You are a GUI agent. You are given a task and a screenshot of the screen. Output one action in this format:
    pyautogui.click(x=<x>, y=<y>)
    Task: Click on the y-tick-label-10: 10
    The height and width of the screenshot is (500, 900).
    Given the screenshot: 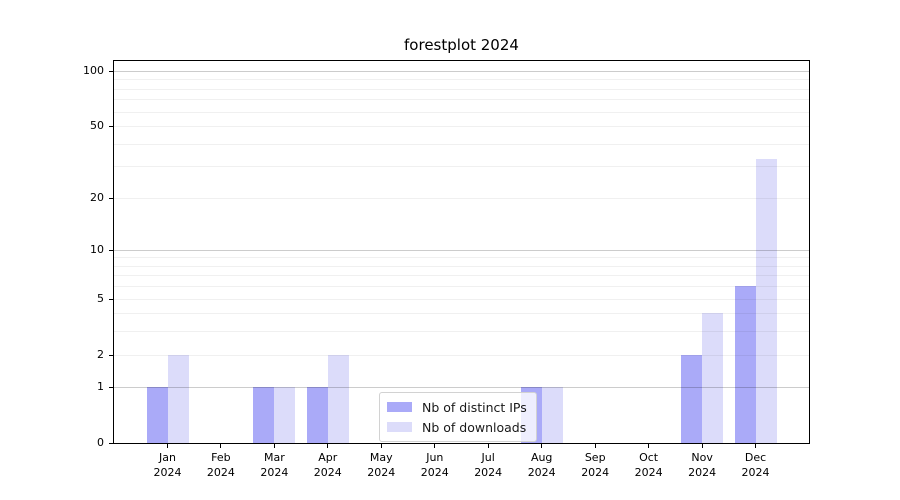 What is the action you would take?
    pyautogui.click(x=97, y=249)
    